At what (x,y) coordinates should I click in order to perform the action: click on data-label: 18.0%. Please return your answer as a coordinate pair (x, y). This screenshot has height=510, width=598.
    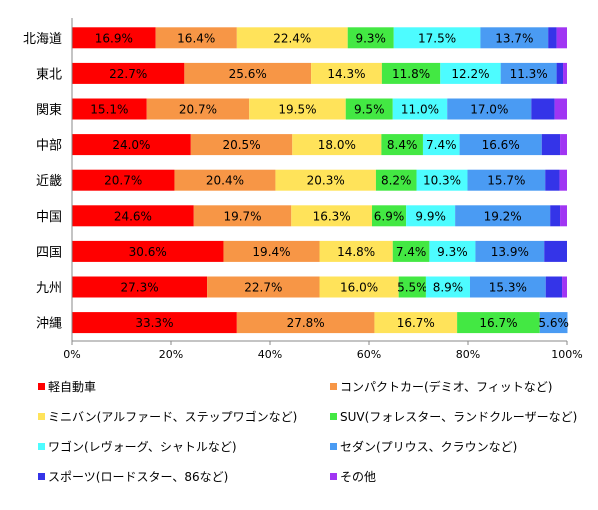
    Looking at the image, I should click on (337, 145).